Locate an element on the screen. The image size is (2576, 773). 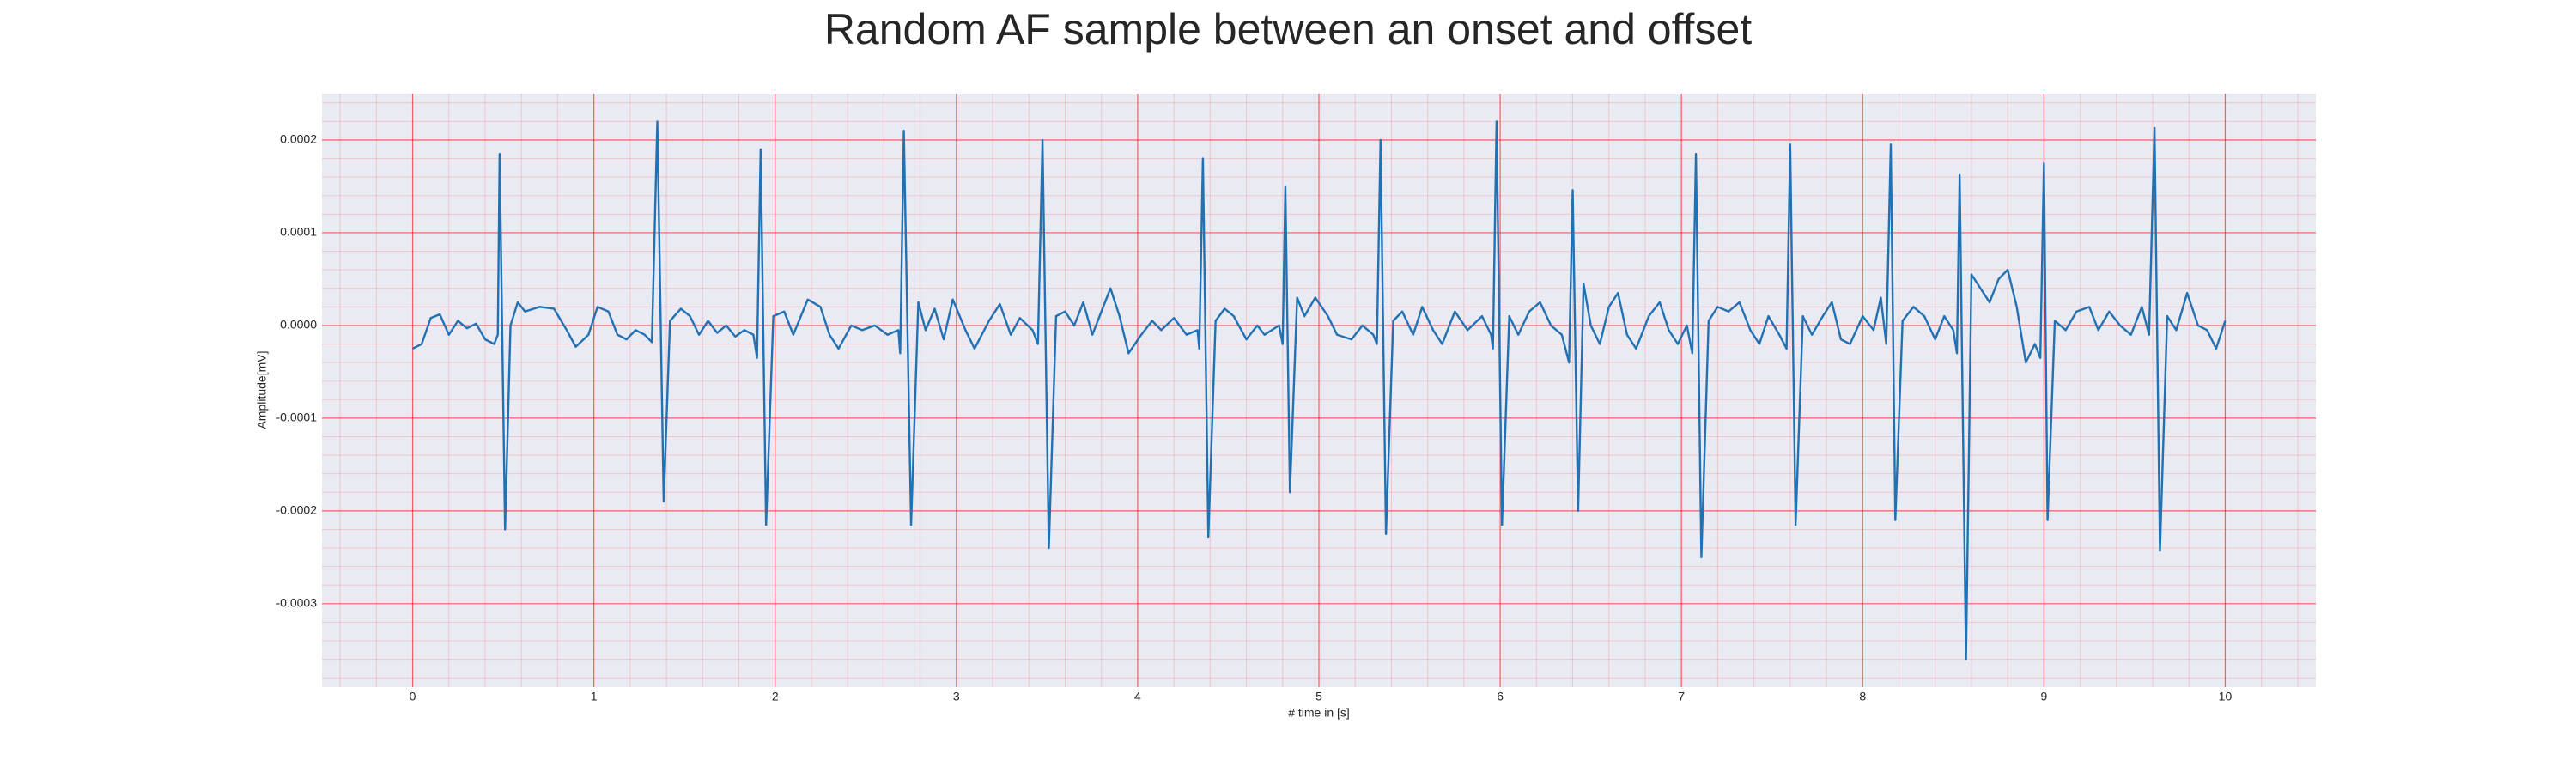
x-tick-label: 6 is located at coordinates (1500, 696).